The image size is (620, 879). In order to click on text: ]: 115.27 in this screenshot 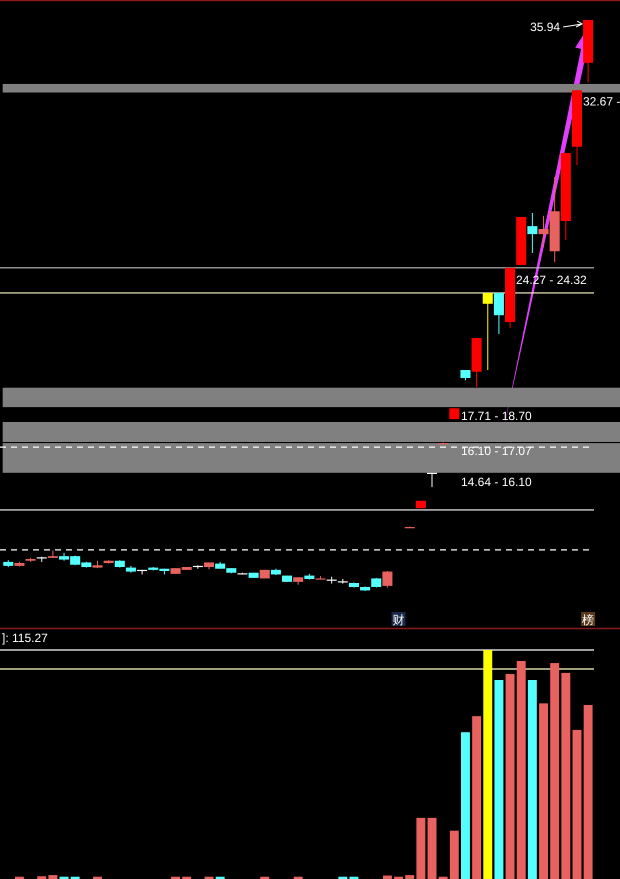, I will do `click(25, 638)`.